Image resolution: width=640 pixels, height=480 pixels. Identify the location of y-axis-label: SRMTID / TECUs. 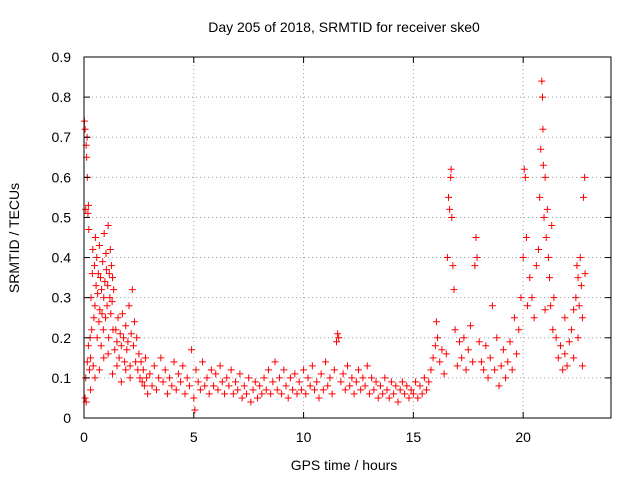
(14, 238).